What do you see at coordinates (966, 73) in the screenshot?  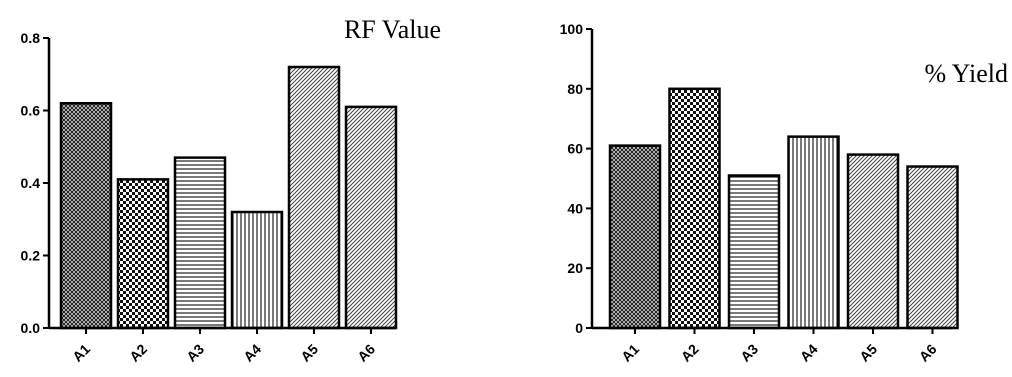 I see `chart-title: % Yield` at bounding box center [966, 73].